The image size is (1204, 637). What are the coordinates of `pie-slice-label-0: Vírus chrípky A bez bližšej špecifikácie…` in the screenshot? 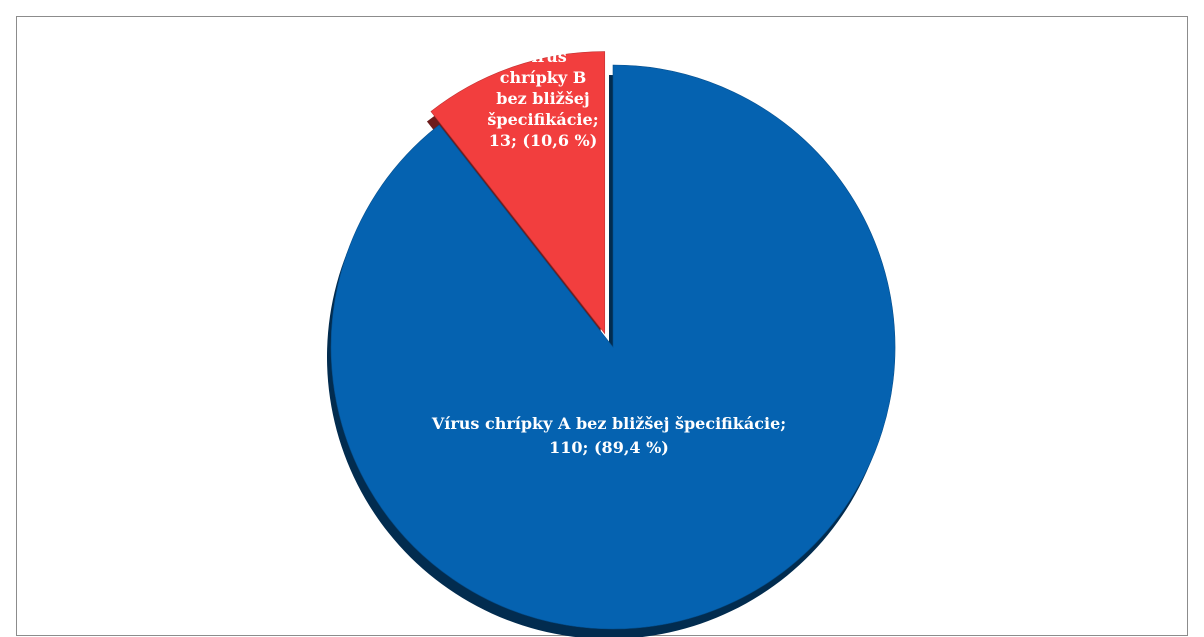 It's located at (608, 435).